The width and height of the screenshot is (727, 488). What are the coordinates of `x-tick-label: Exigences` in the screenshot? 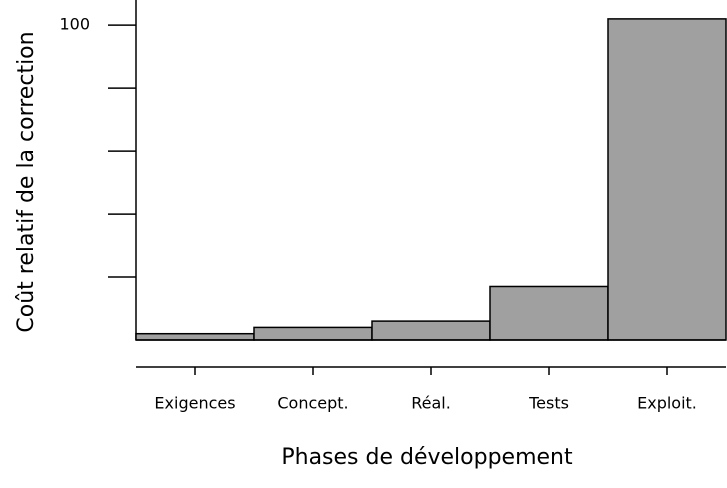 It's located at (194, 403).